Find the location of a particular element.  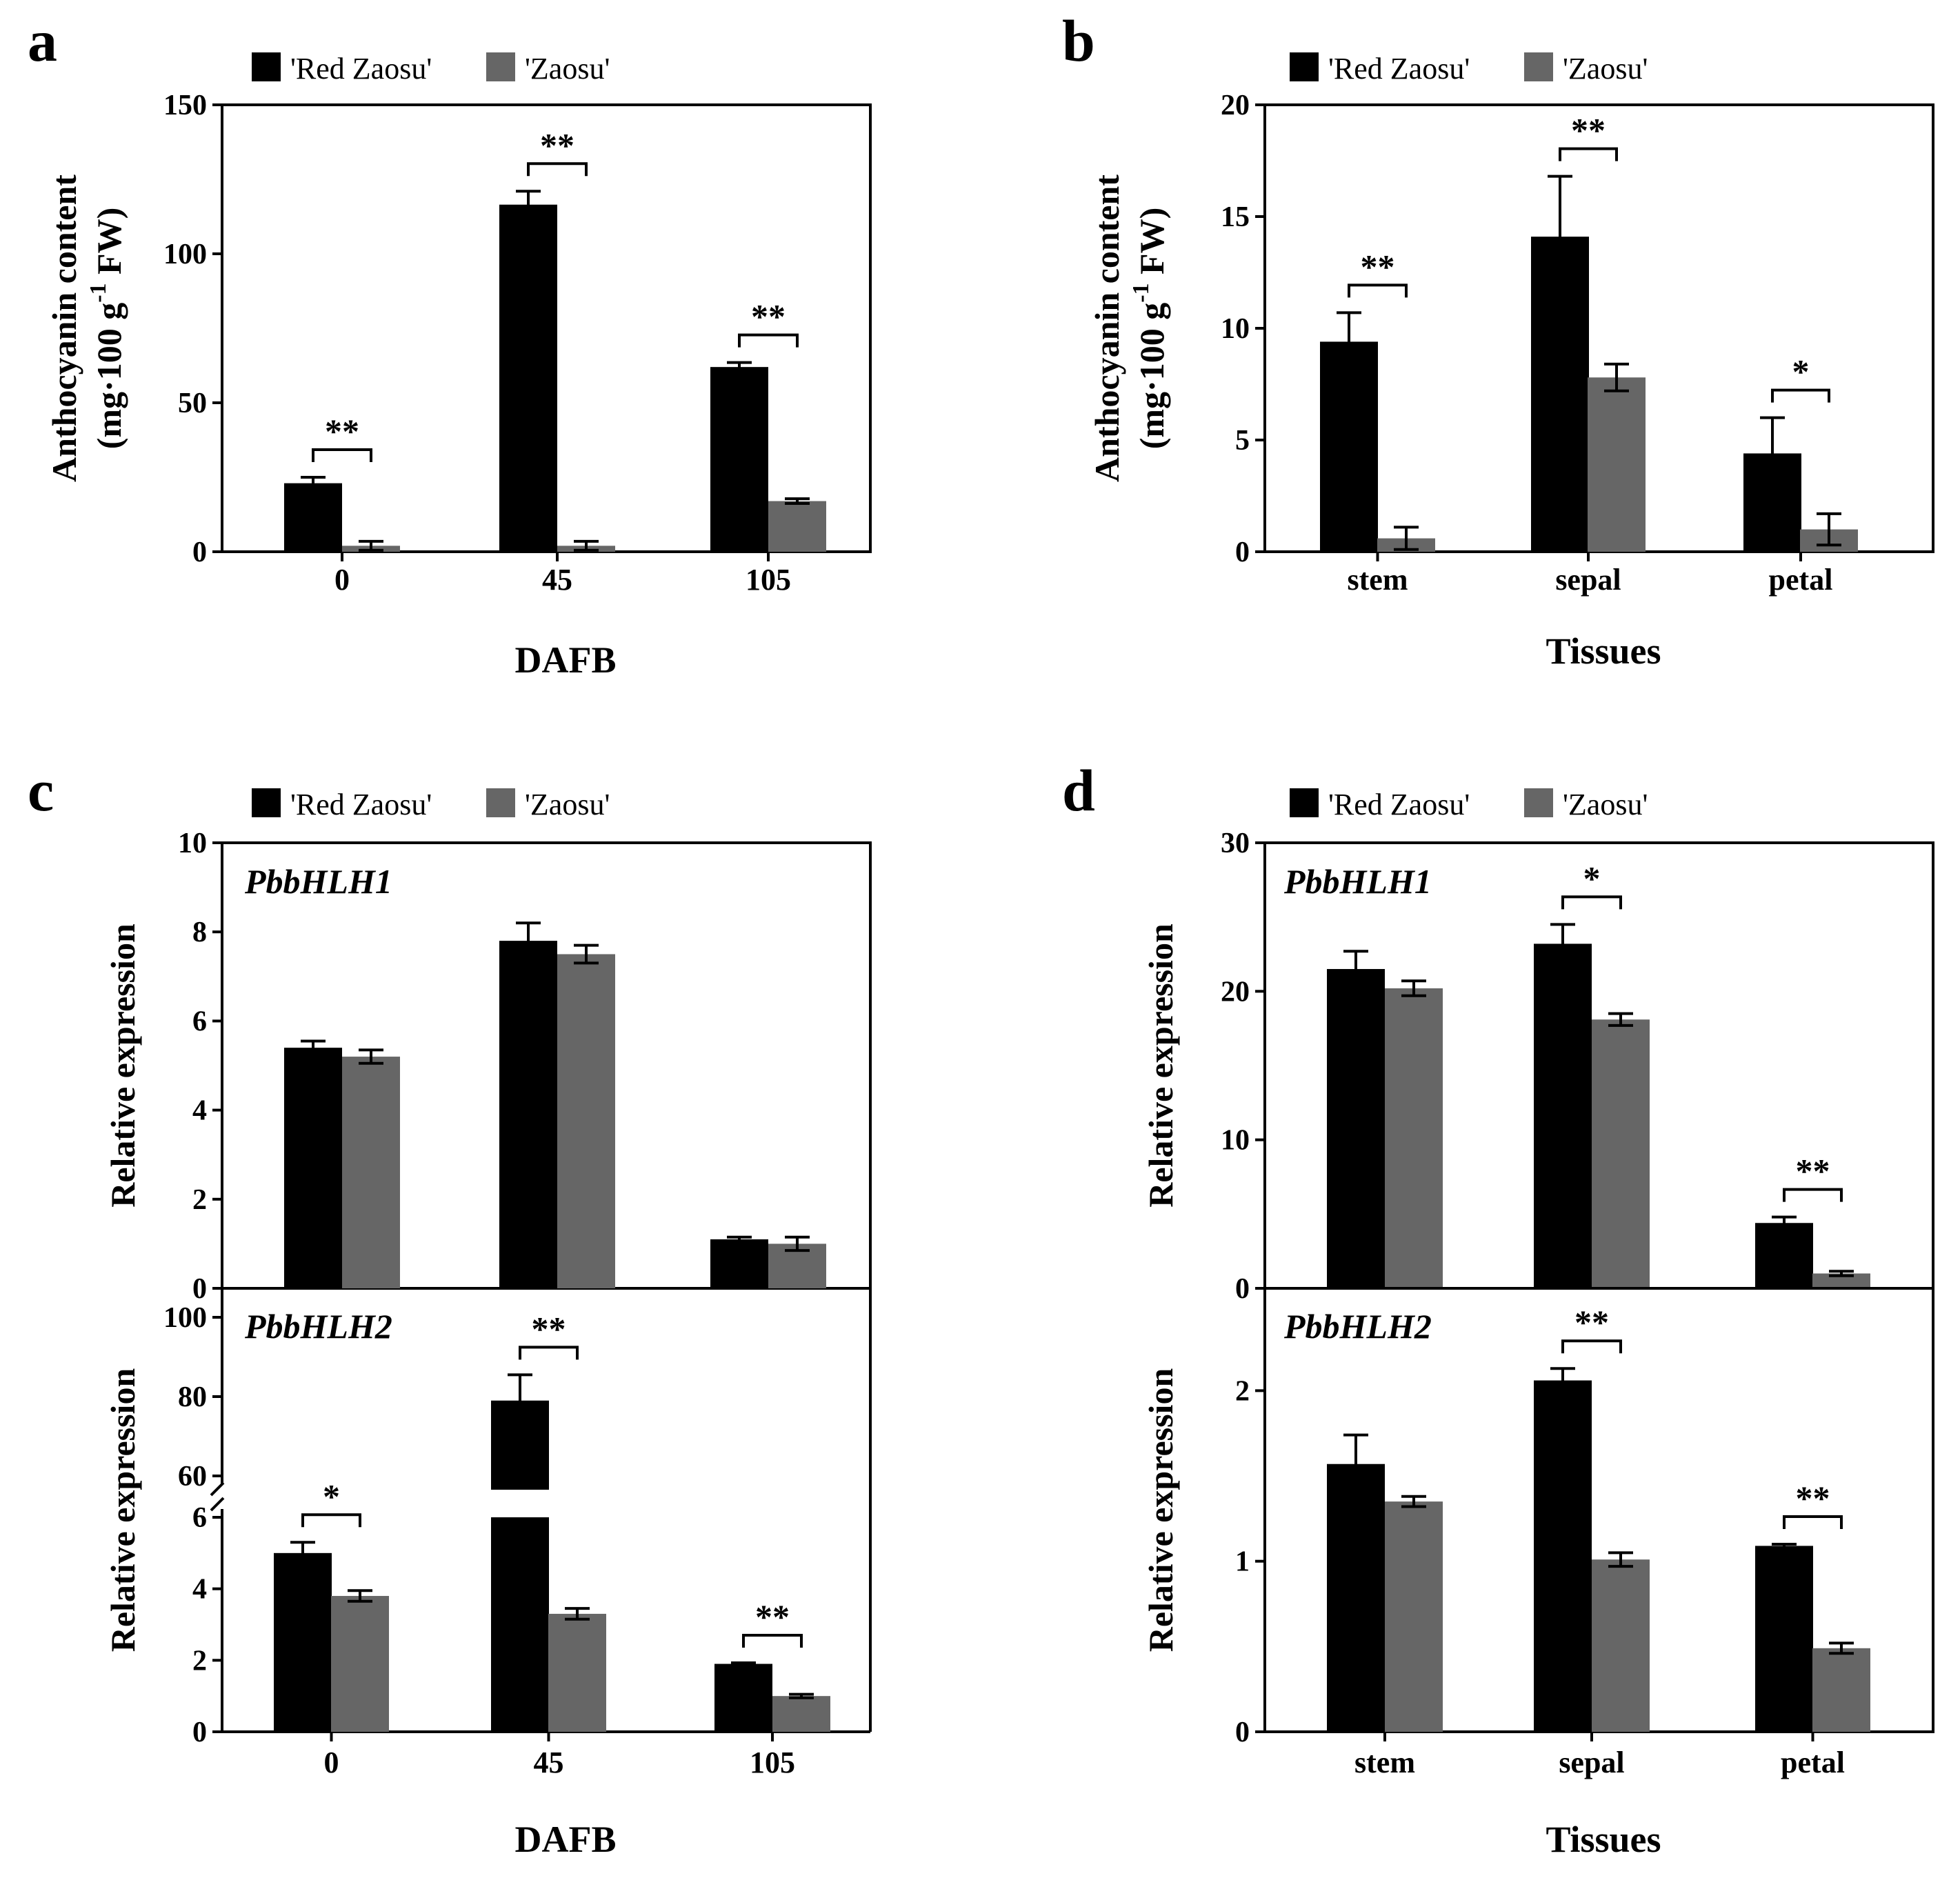

x-tick-label: stem is located at coordinates (1384, 1762).